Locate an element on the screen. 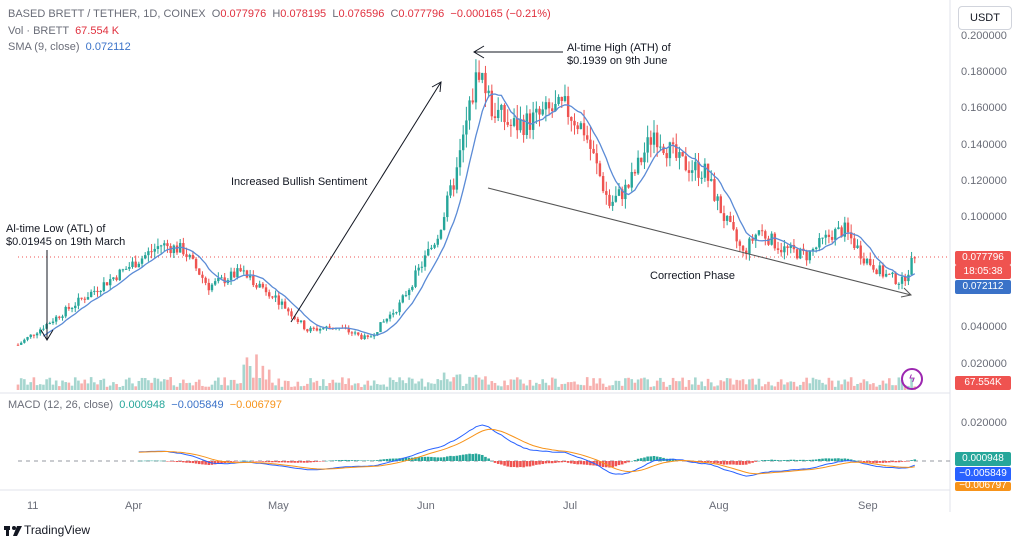  macd-histogram is located at coordinates (527, 460).